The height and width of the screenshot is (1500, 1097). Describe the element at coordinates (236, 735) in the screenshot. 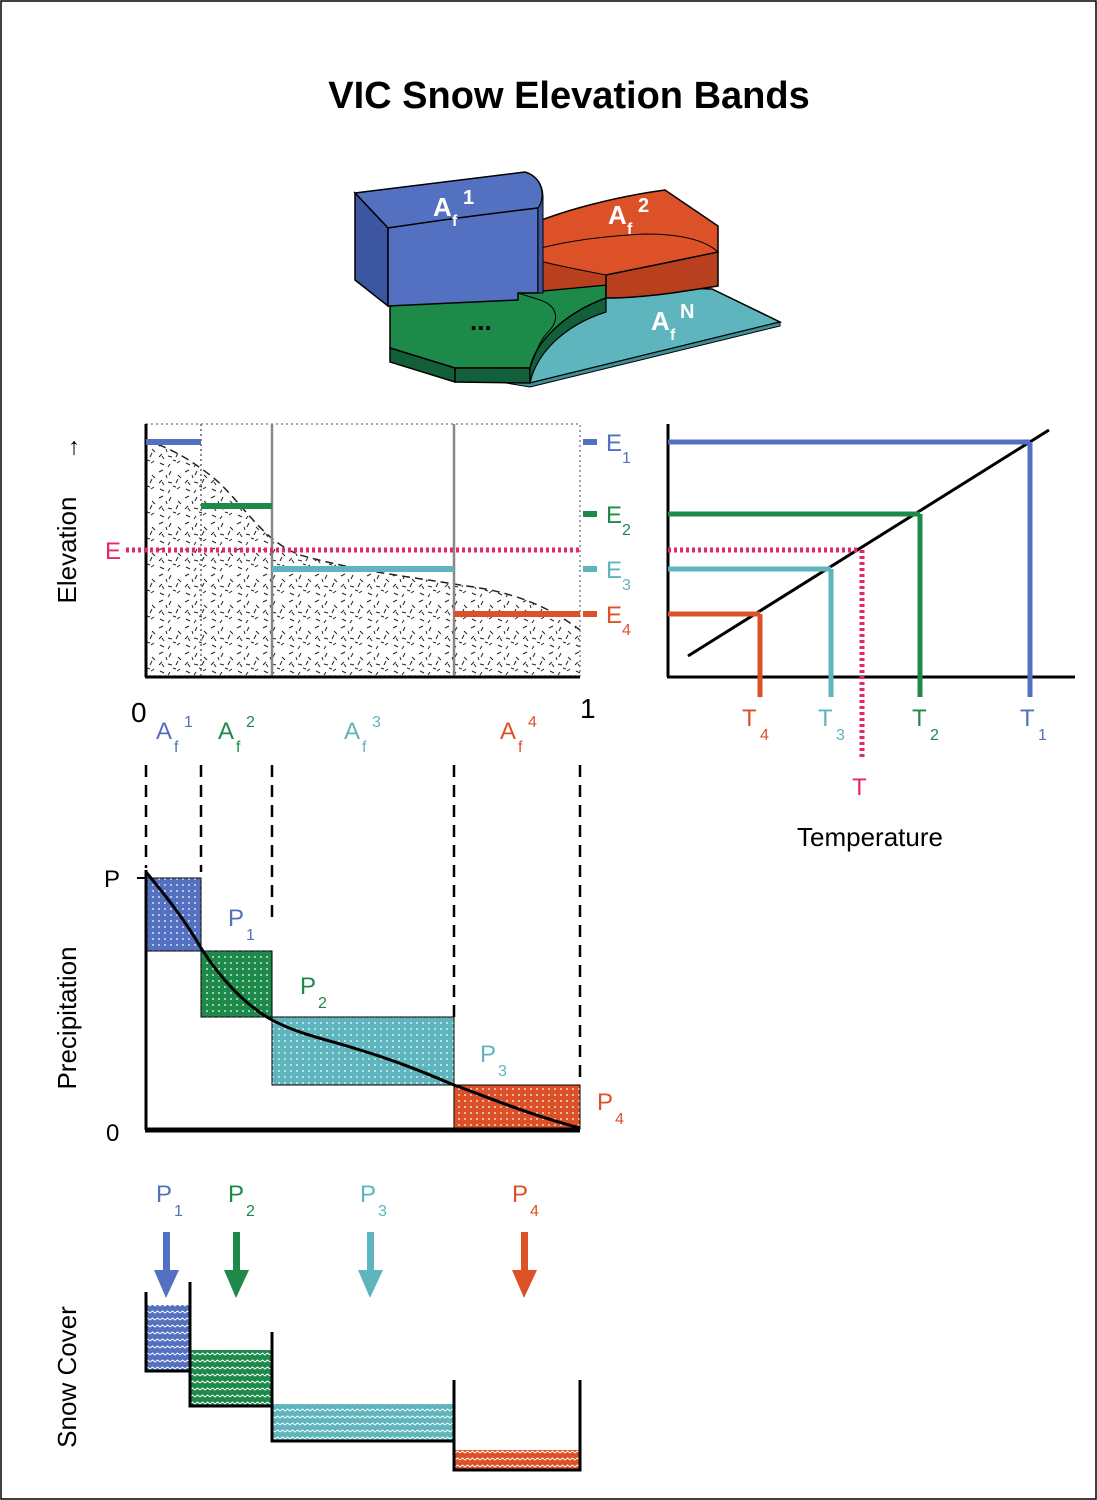

I see `area-label-2: A f 2` at that location.